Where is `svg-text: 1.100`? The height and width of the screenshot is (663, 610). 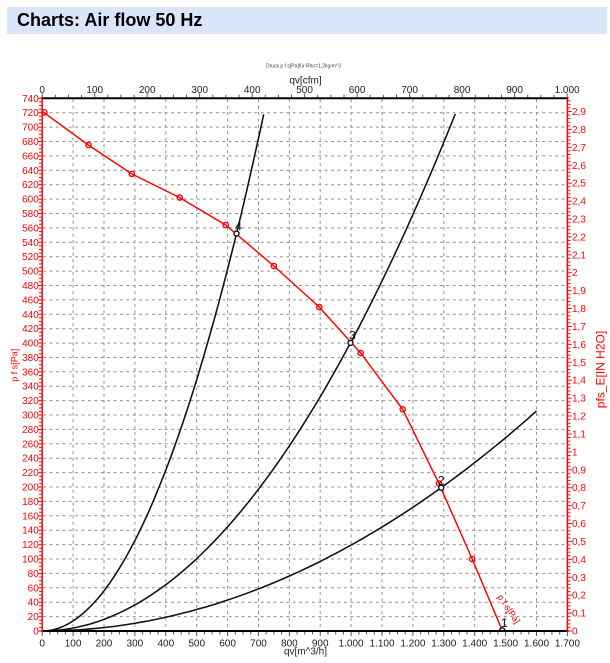 svg-text: 1.100 is located at coordinates (381, 644).